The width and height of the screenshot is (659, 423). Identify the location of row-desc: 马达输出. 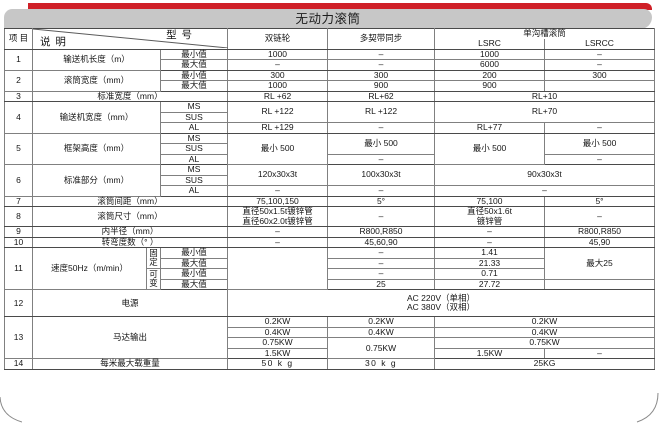
(130, 338).